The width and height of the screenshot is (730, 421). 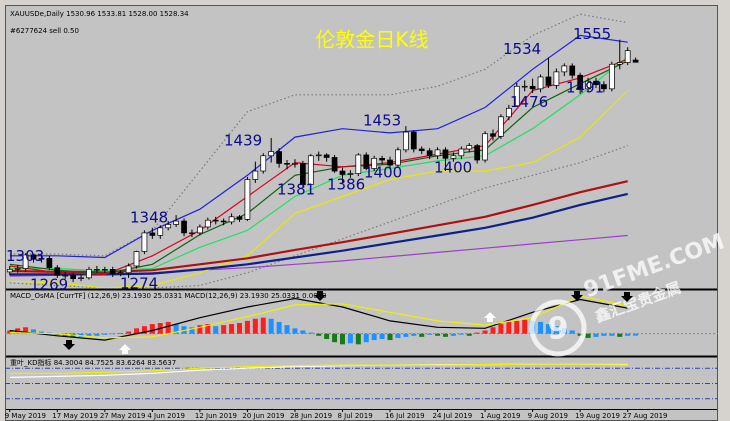 What do you see at coordinates (453, 416) in the screenshot?
I see `x-tick-label: 24 Jul 2019` at bounding box center [453, 416].